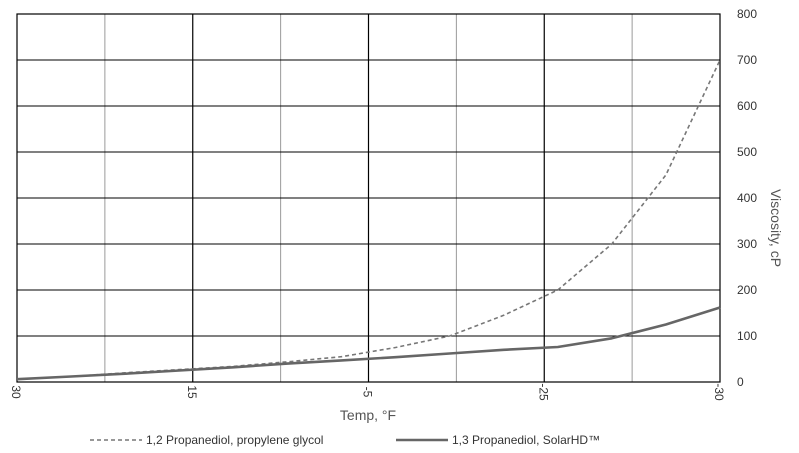 The height and width of the screenshot is (453, 799). I want to click on x-tick-label: -25, so click(543, 392).